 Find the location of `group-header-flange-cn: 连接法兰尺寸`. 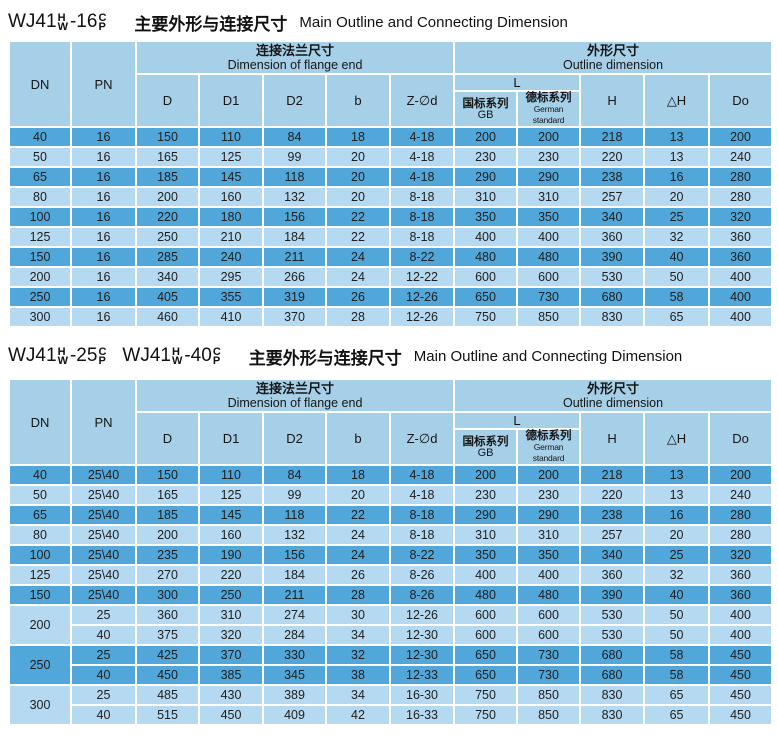

group-header-flange-cn: 连接法兰尺寸 is located at coordinates (295, 50).